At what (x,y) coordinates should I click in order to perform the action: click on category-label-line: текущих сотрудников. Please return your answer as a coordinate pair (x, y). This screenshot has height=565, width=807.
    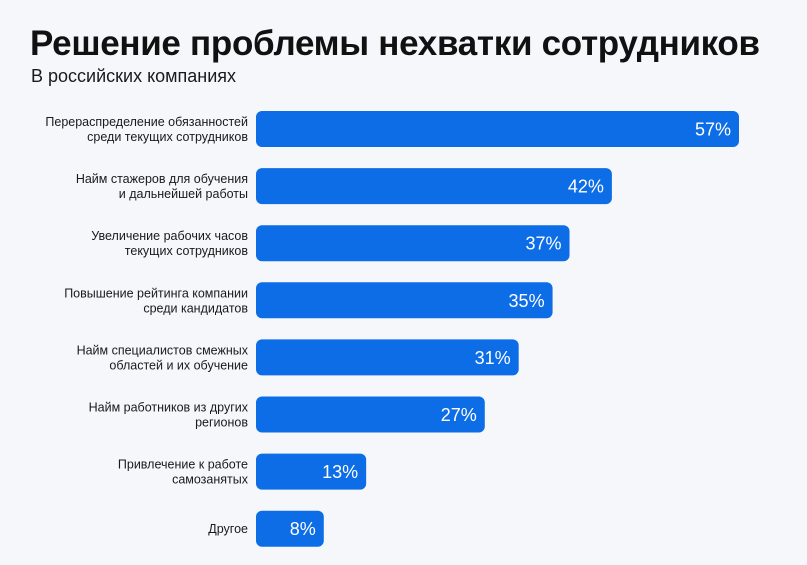
    Looking at the image, I should click on (187, 251).